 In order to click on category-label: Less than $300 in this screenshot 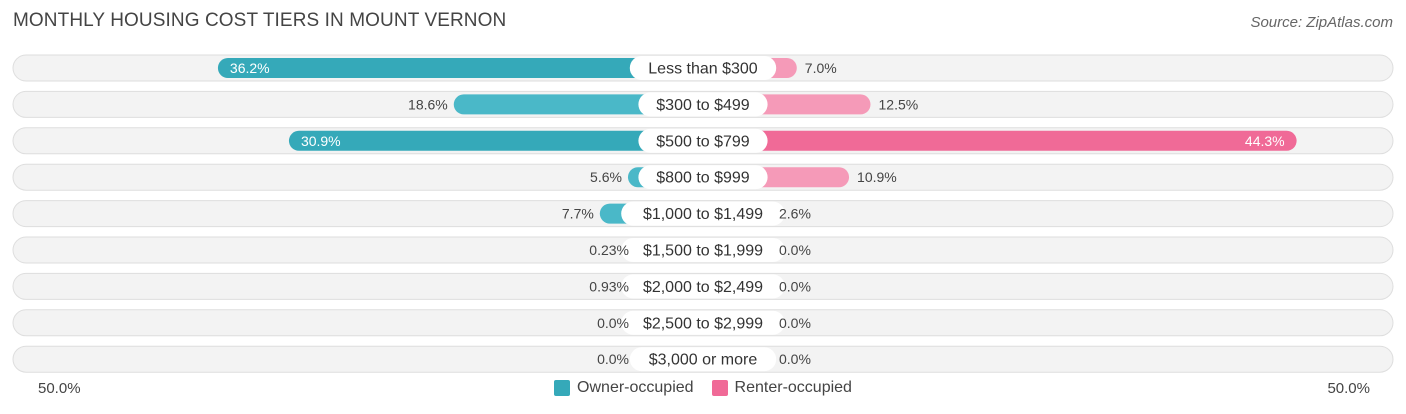, I will do `click(703, 69)`.